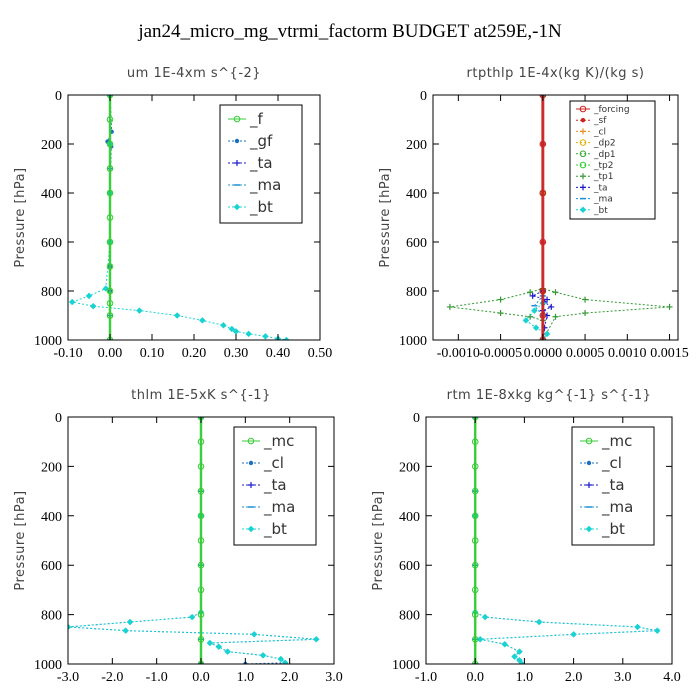 The image size is (700, 700). Describe the element at coordinates (261, 207) in the screenshot. I see `legend-label-bt: _bt` at that location.